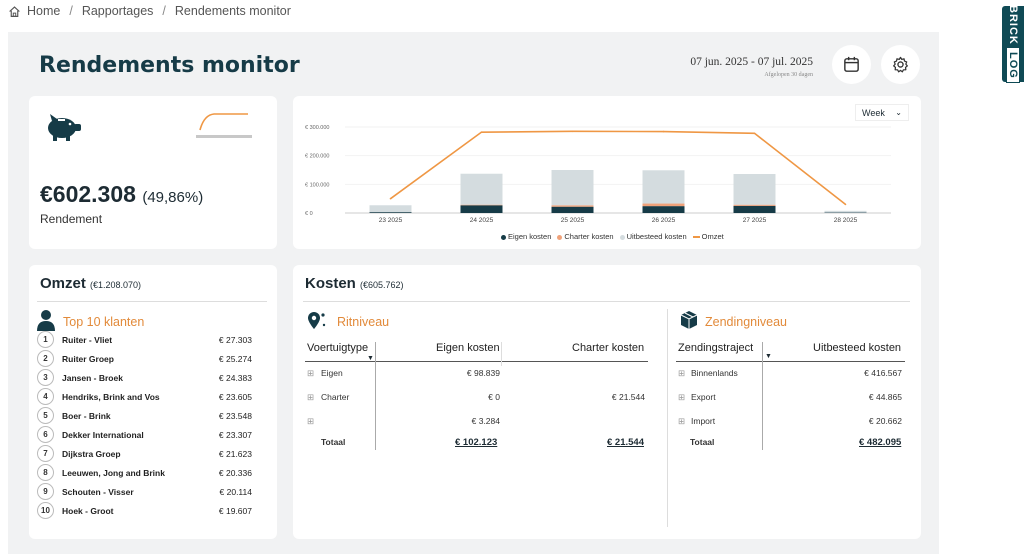  Describe the element at coordinates (235, 396) in the screenshot. I see `klant-value: € 23.605` at that location.